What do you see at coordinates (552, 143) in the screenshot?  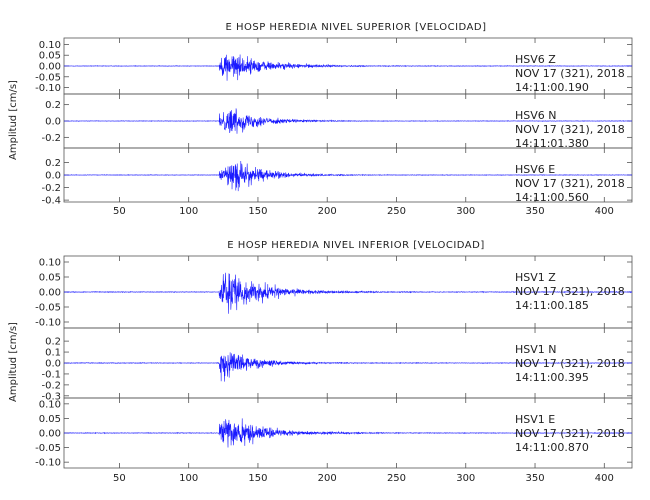 I see `time-label: 14:11:01.380` at bounding box center [552, 143].